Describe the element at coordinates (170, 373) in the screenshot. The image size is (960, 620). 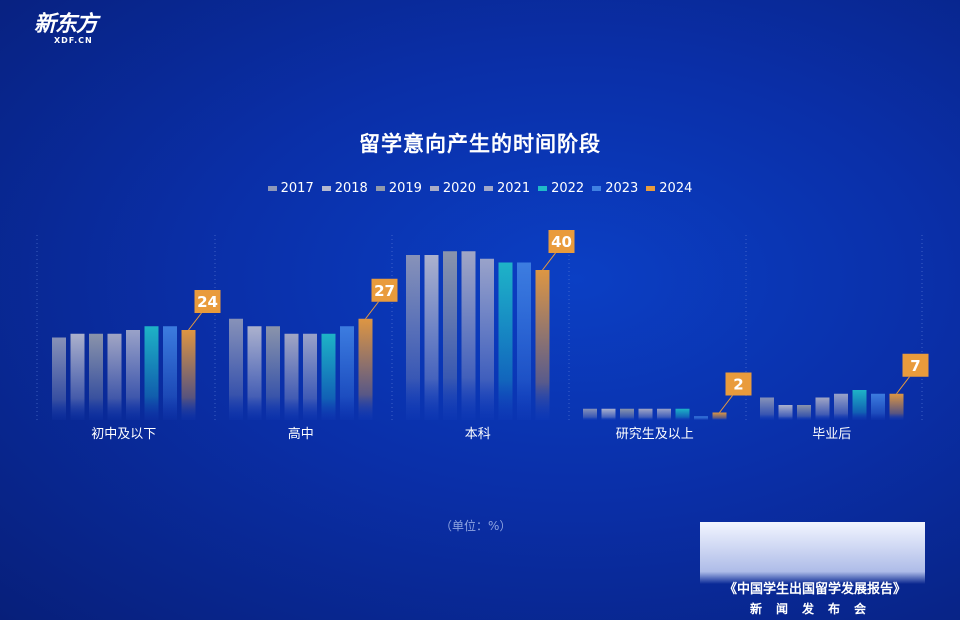
I see `bar-2023-初中及以下` at that location.